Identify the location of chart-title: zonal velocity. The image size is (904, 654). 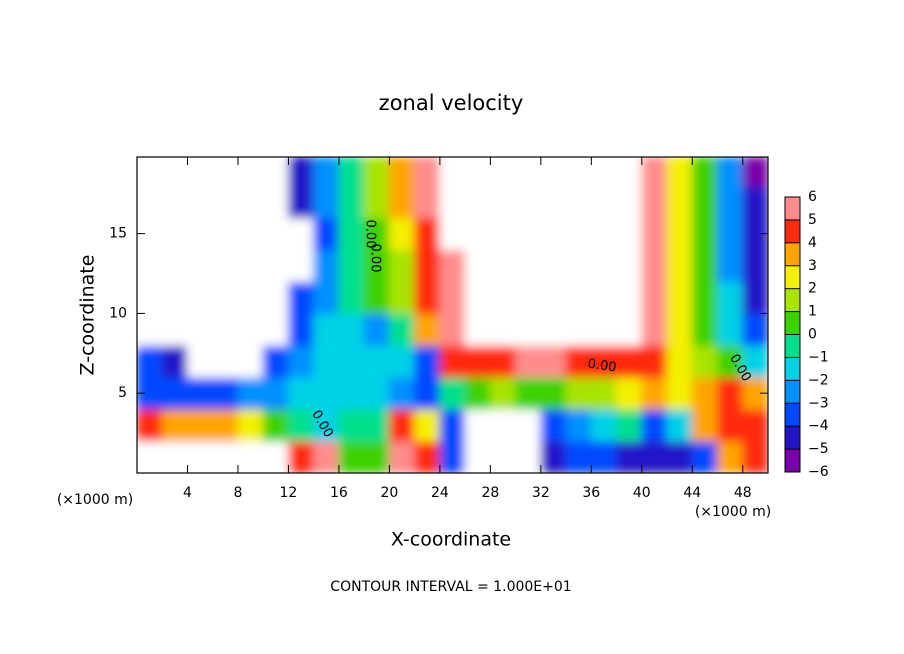
(451, 103).